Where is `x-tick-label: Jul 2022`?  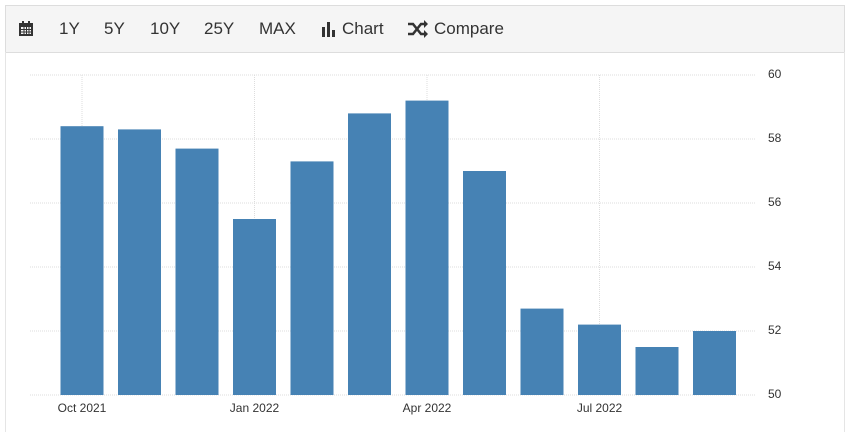 x-tick-label: Jul 2022 is located at coordinates (600, 408).